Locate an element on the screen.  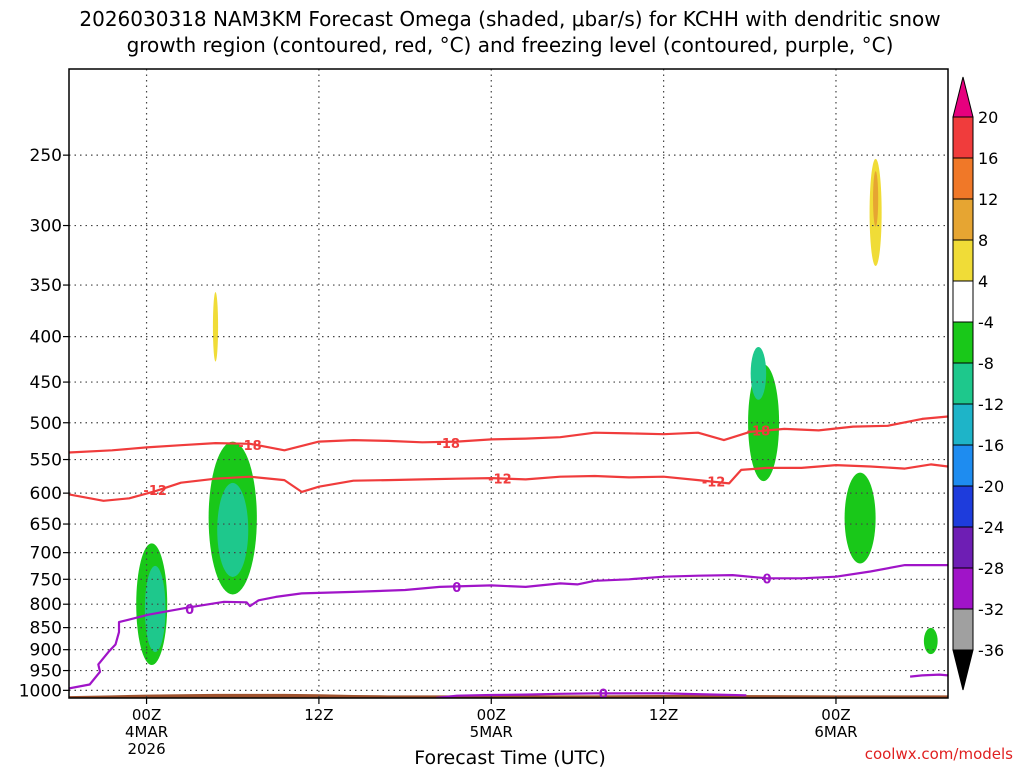
y-tick-label-600: 600 is located at coordinates (46, 494).